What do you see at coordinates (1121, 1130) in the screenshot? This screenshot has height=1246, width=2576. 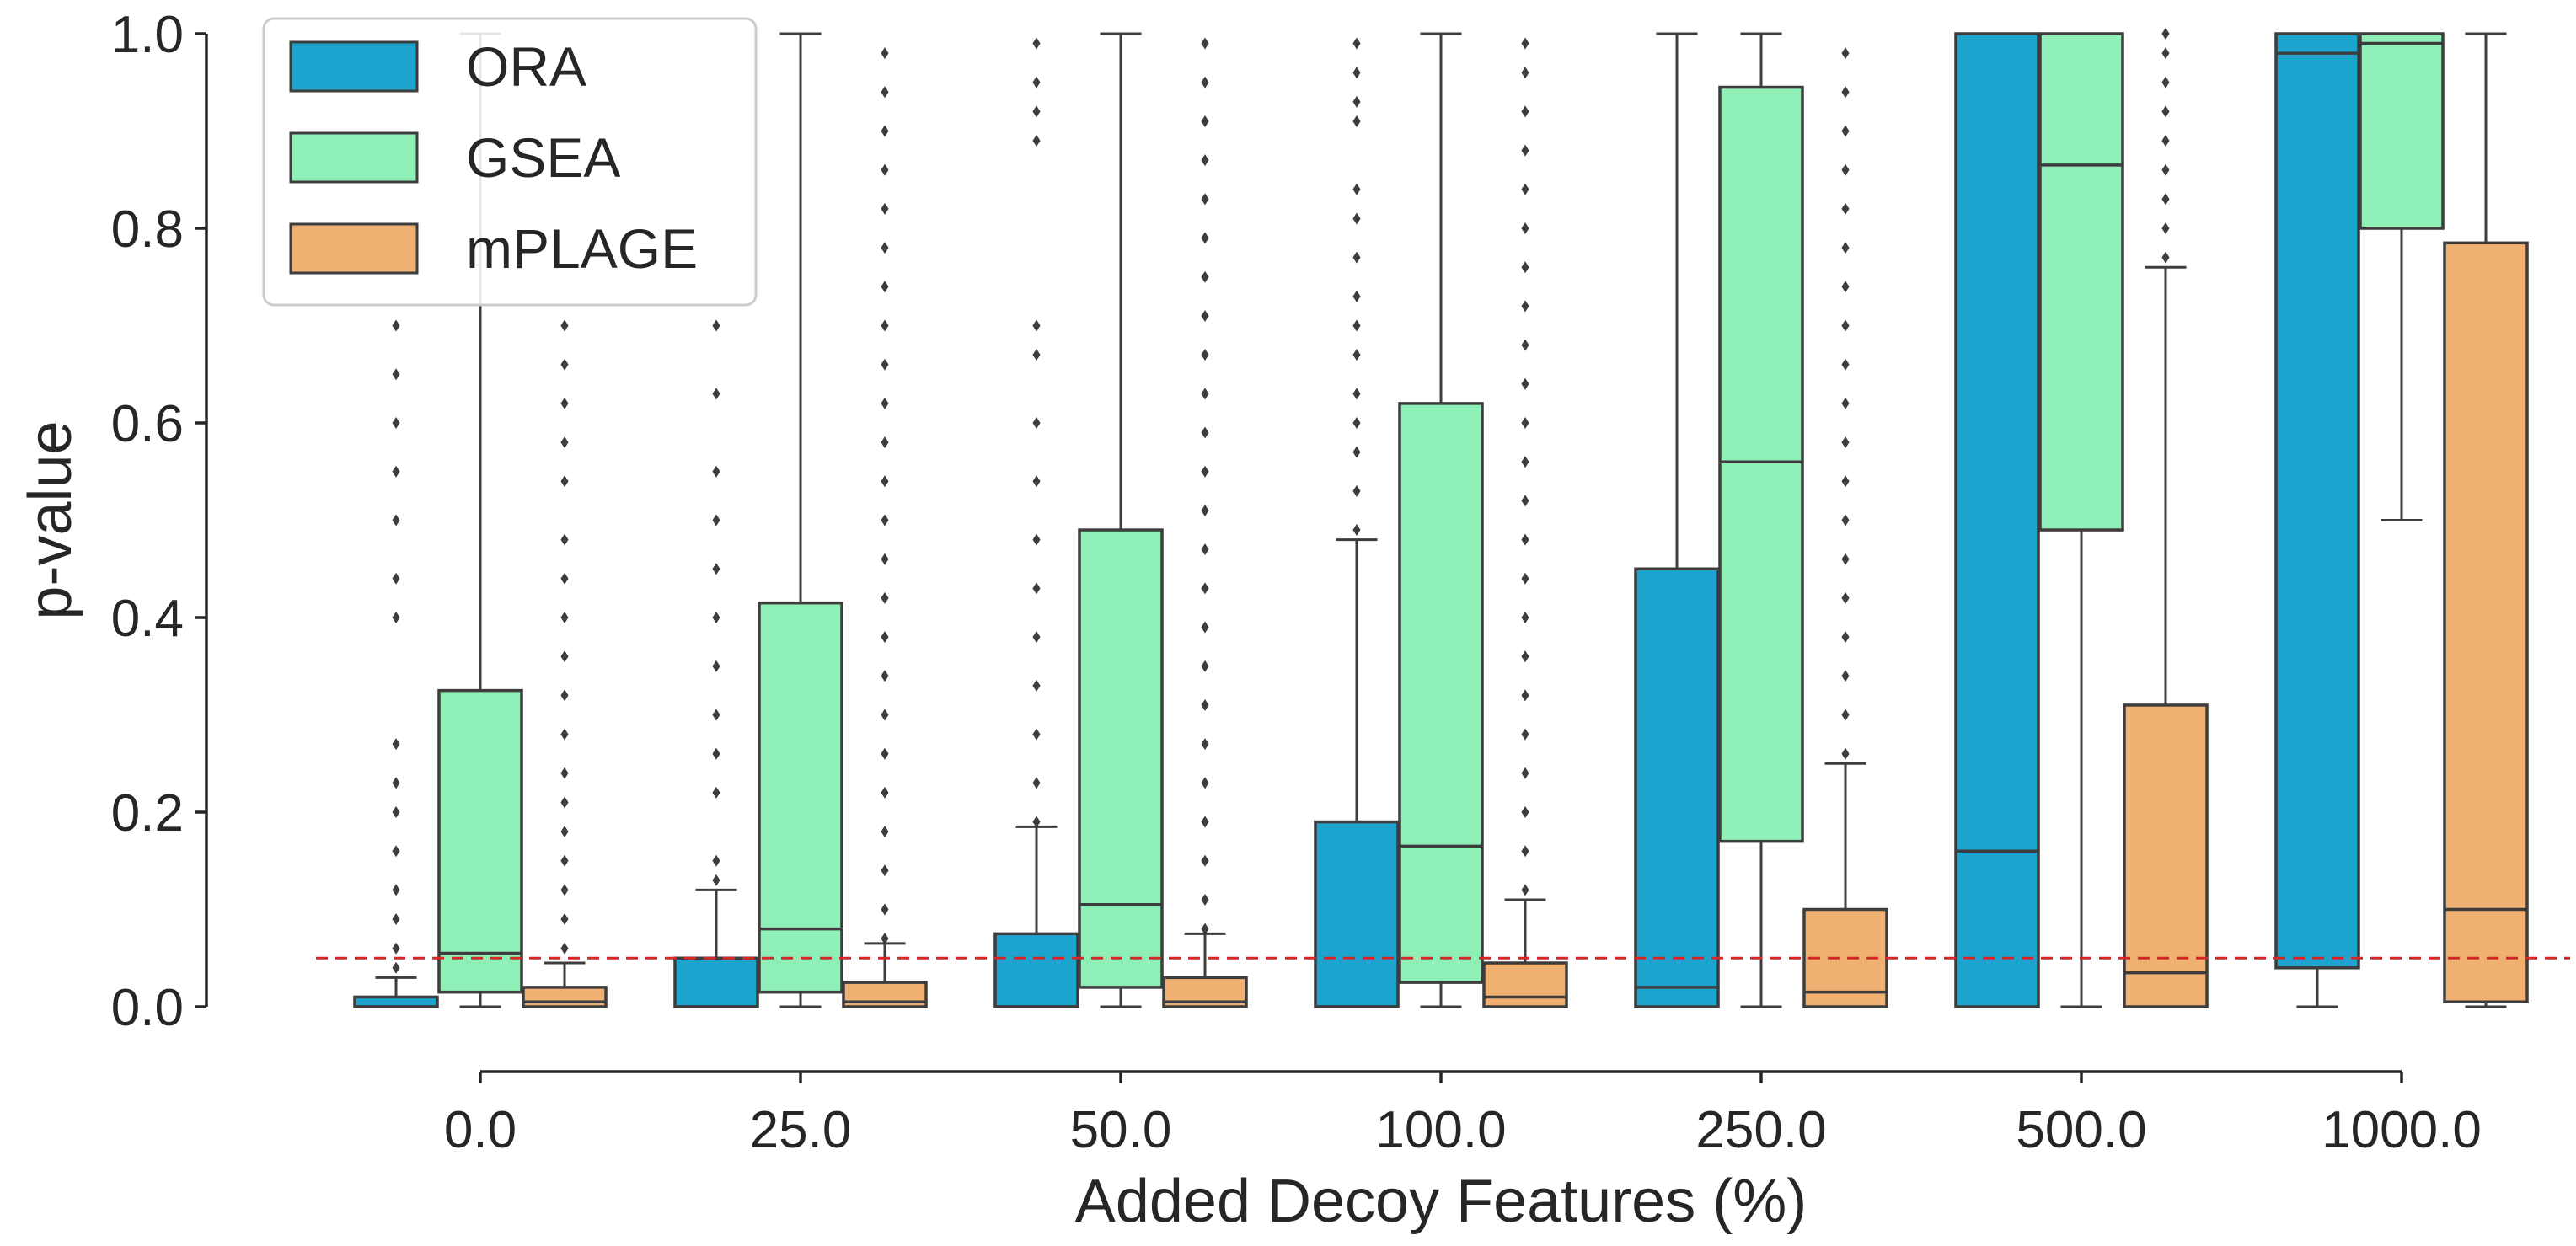 I see `x-tick-label: 50.0` at bounding box center [1121, 1130].